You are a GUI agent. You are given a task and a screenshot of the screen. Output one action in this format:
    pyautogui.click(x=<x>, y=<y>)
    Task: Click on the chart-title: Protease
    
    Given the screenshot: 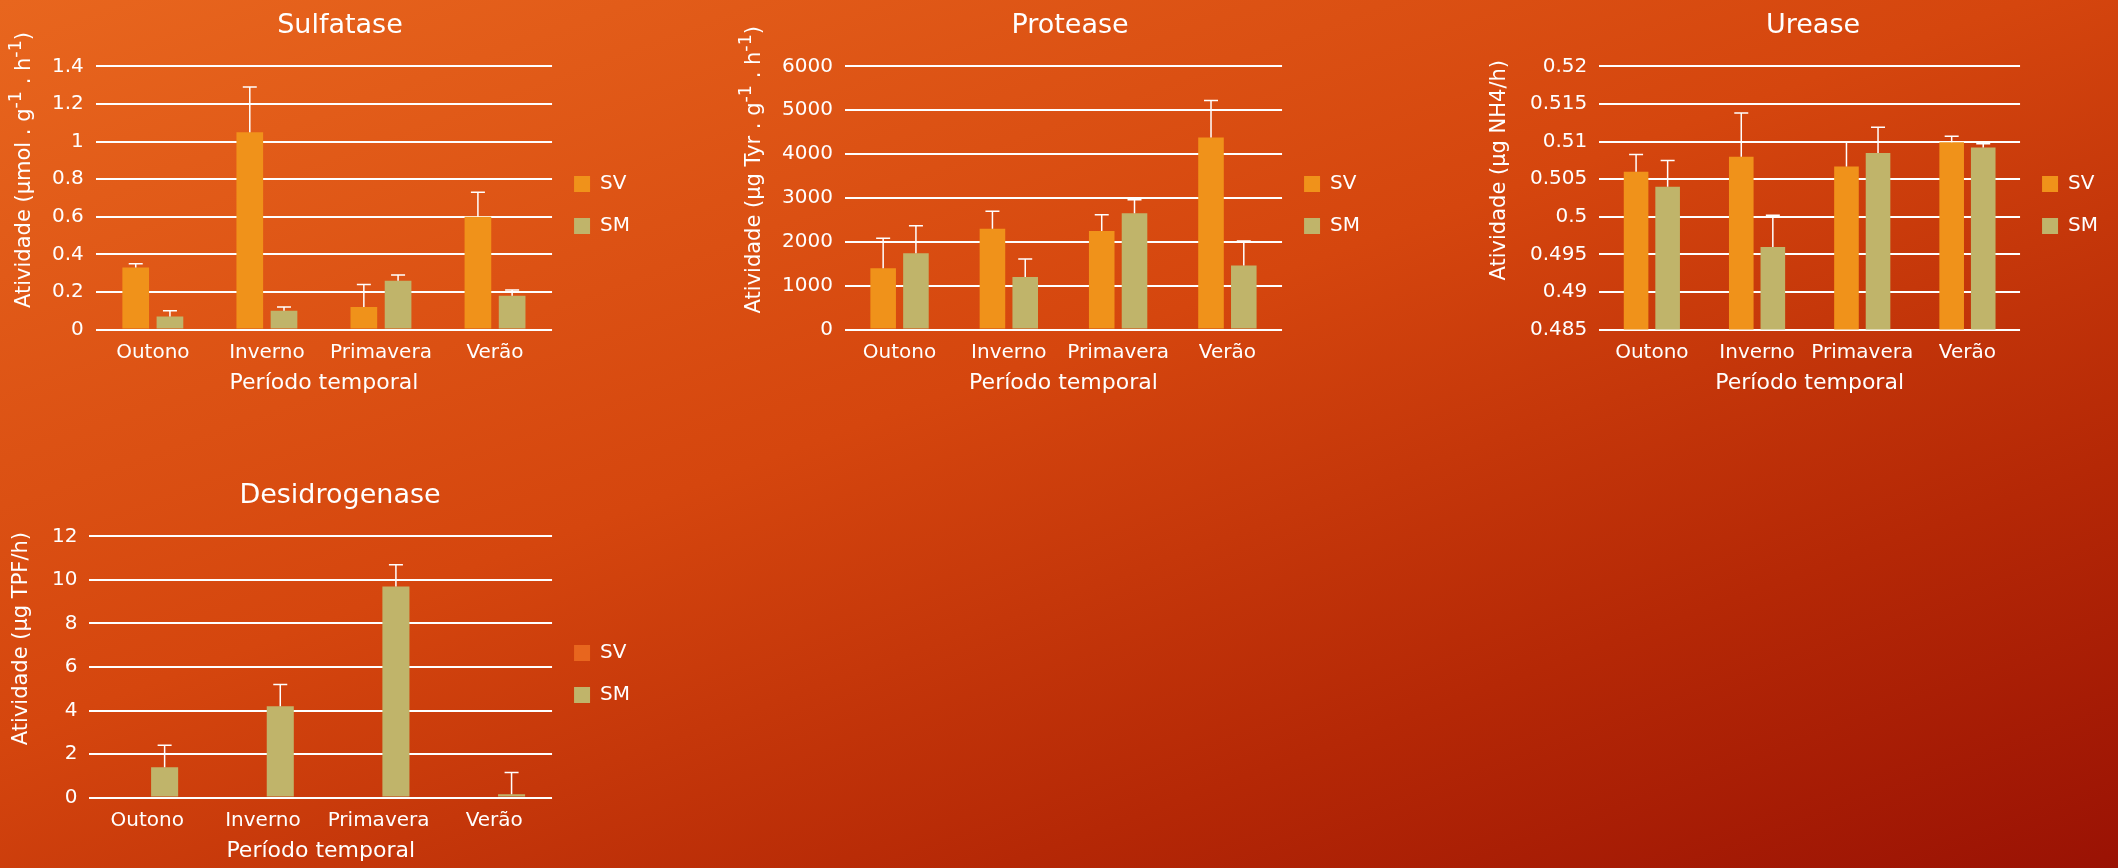 What is the action you would take?
    pyautogui.click(x=1070, y=24)
    